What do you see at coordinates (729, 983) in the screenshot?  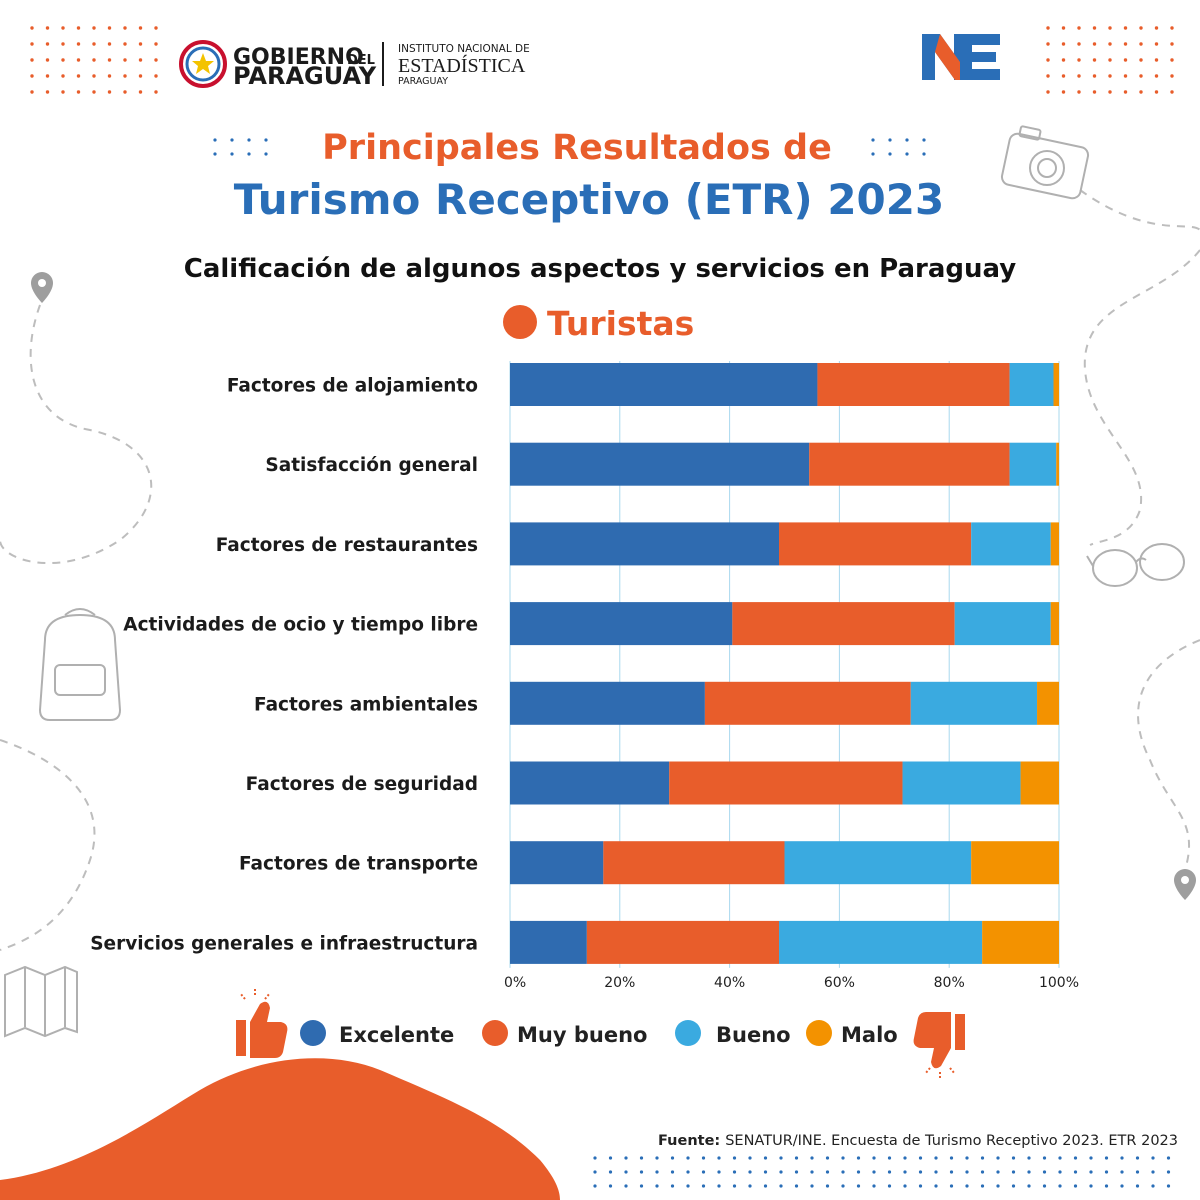 I see `x-tick-label: 40%` at bounding box center [729, 983].